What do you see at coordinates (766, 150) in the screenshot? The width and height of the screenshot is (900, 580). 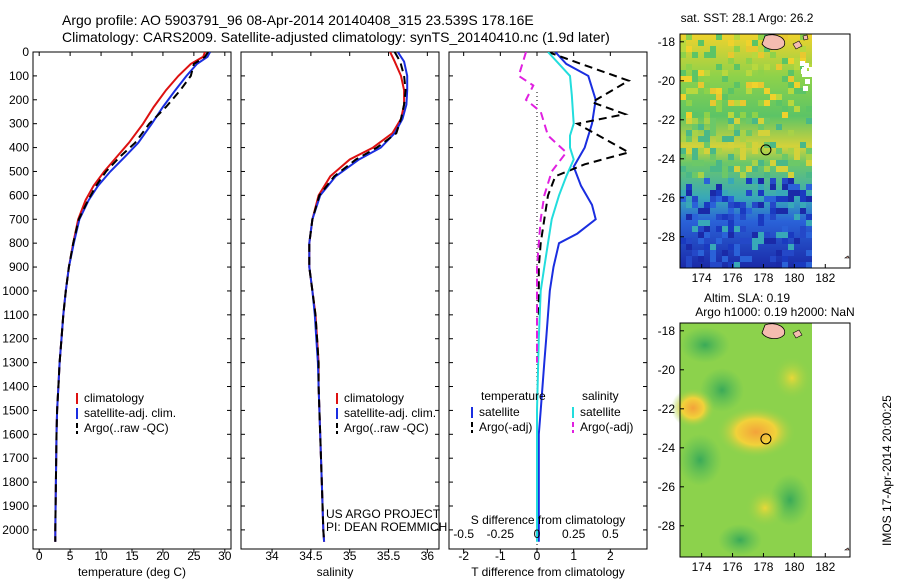 I see `argo-position-marker` at bounding box center [766, 150].